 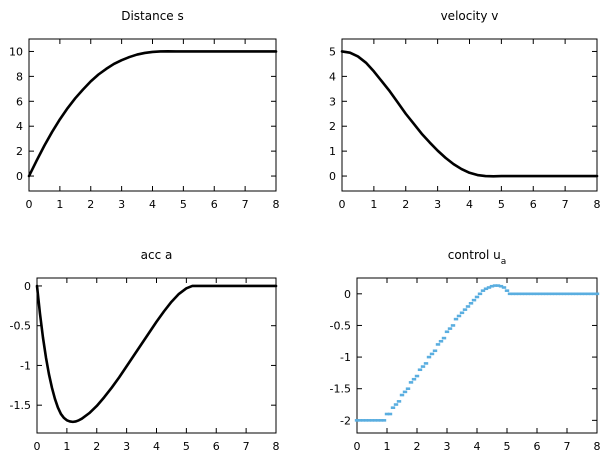 What do you see at coordinates (470, 16) in the screenshot?
I see `chart-title: velocity v` at bounding box center [470, 16].